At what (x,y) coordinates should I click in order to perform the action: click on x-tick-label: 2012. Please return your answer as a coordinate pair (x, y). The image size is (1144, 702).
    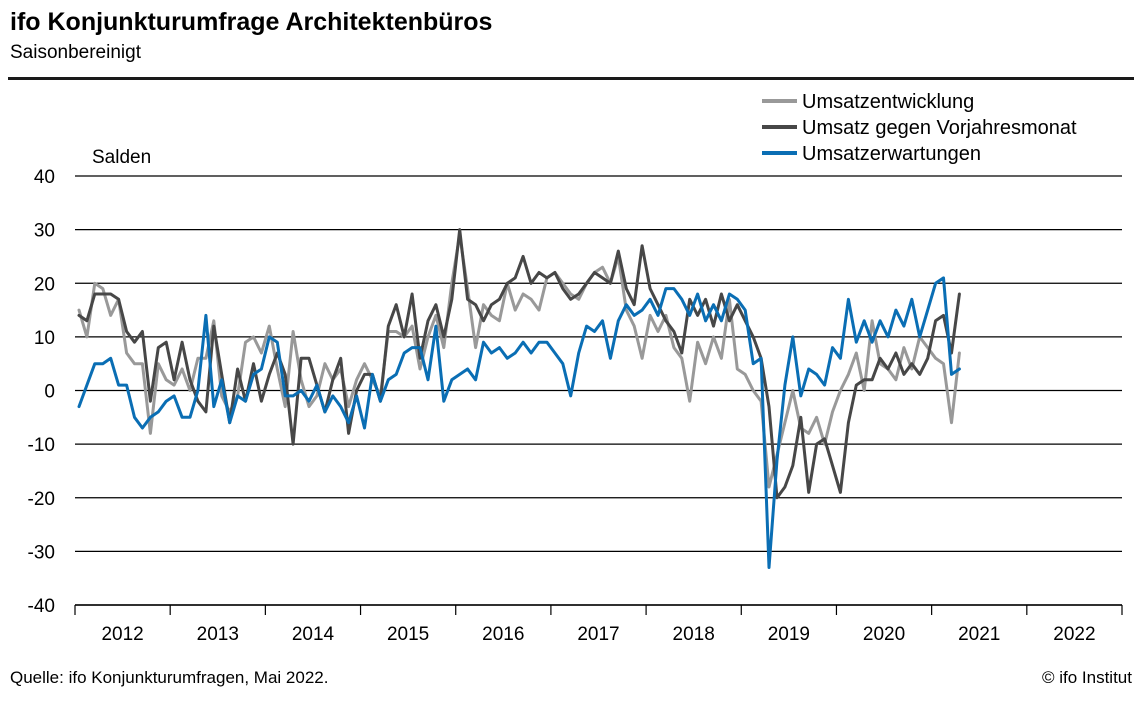
    Looking at the image, I should click on (122, 634).